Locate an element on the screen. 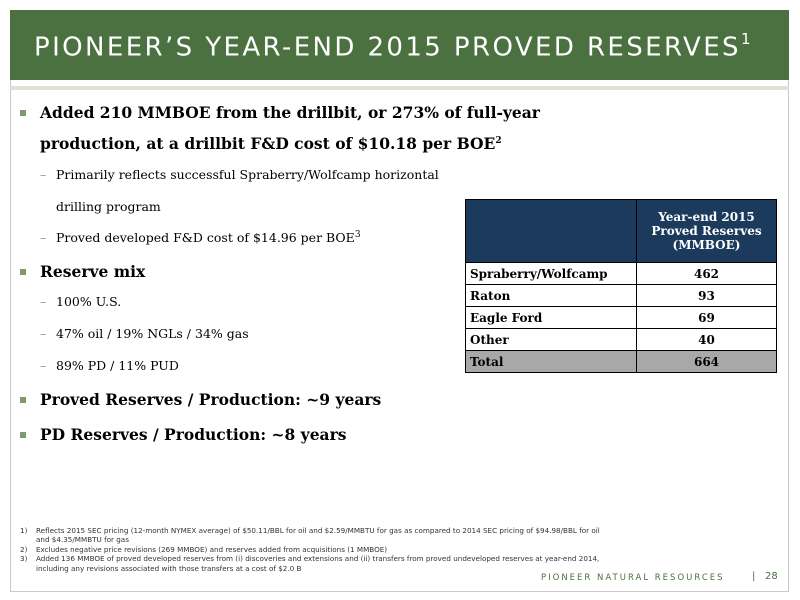 The image size is (800, 600). slide-title: PIONEER’S YEAR-END 2015 PROVED RESERVES1 is located at coordinates (393, 46).